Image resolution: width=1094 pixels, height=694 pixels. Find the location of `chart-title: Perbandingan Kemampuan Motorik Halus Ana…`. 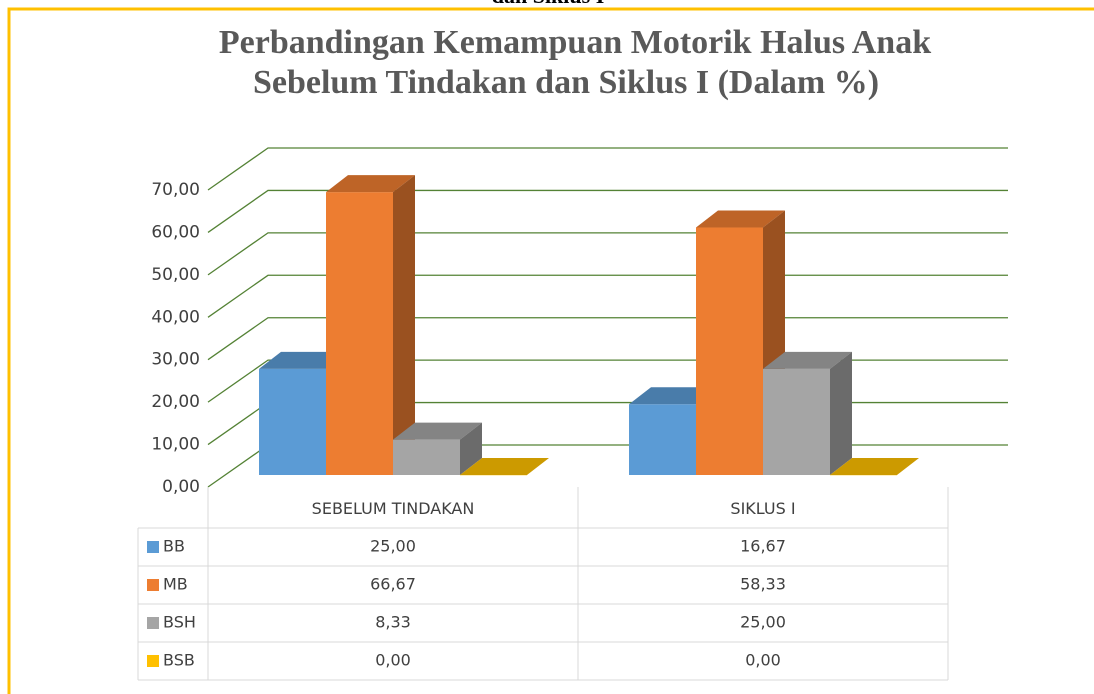

chart-title: Perbandingan Kemampuan Motorik Halus Ana… is located at coordinates (575, 42).